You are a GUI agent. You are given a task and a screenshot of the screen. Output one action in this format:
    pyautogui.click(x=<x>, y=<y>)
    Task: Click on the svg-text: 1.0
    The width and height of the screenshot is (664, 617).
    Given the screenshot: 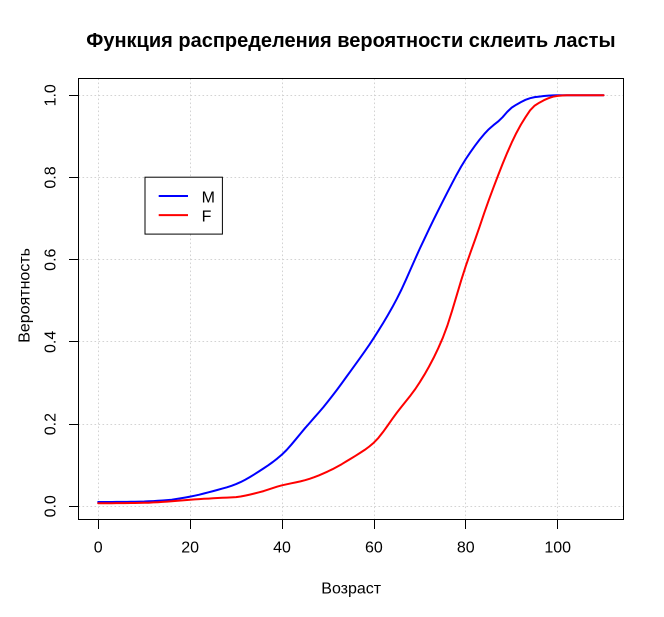 What is the action you would take?
    pyautogui.click(x=51, y=95)
    